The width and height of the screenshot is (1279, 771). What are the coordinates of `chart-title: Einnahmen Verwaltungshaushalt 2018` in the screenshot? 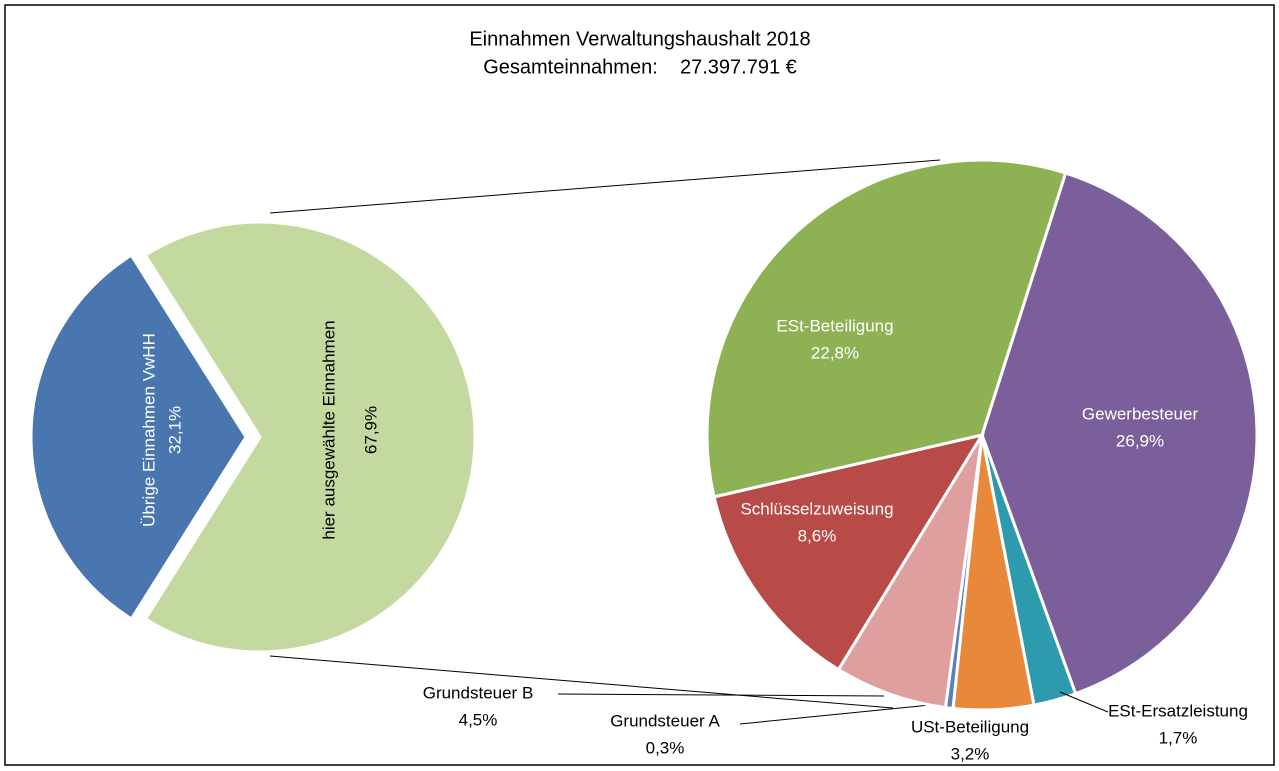 It's located at (639, 39).